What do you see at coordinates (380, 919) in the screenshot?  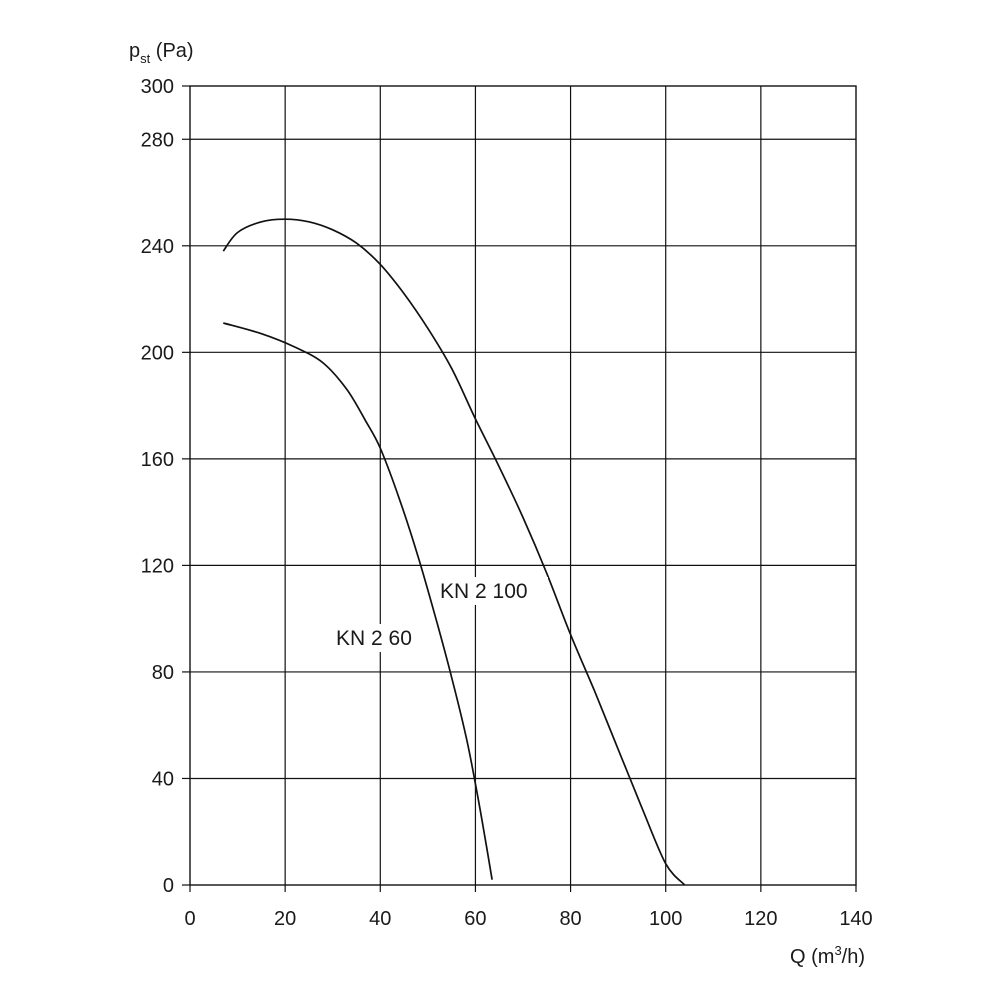 I see `x-tick-label-40: 40` at bounding box center [380, 919].